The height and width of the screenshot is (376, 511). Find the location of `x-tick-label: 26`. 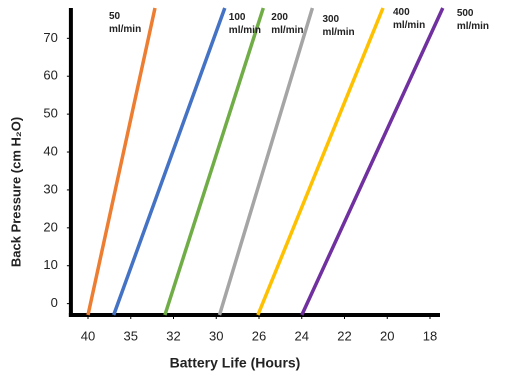

x-tick-label: 26 is located at coordinates (259, 335).